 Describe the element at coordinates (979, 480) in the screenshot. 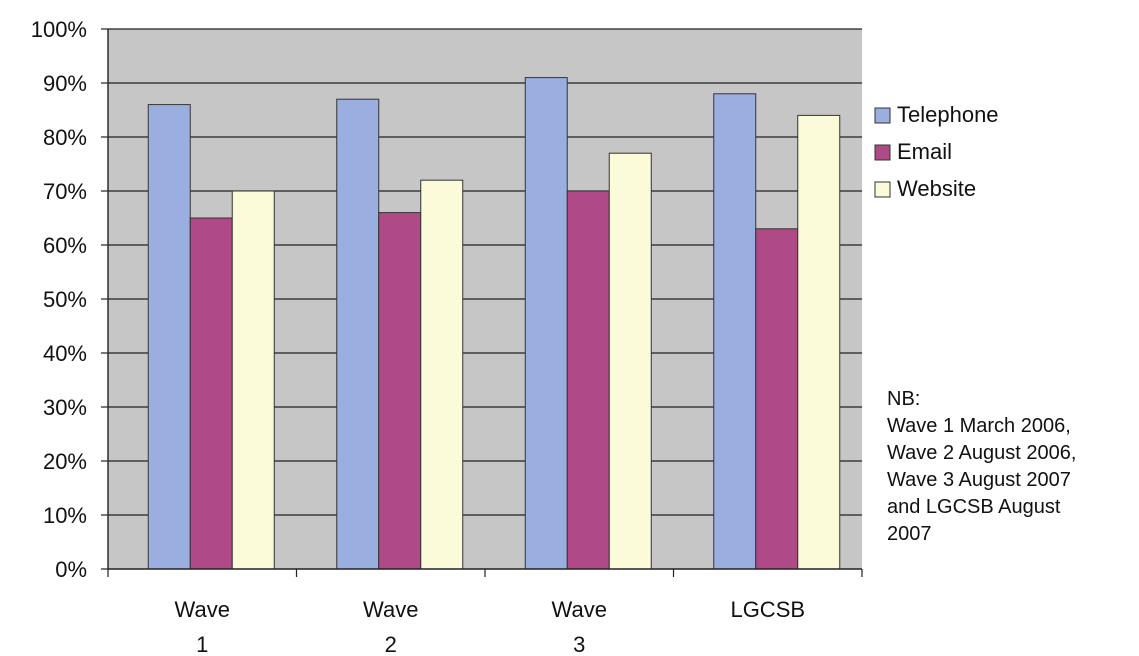

I see `note-line: Wave 3 August 2007` at that location.